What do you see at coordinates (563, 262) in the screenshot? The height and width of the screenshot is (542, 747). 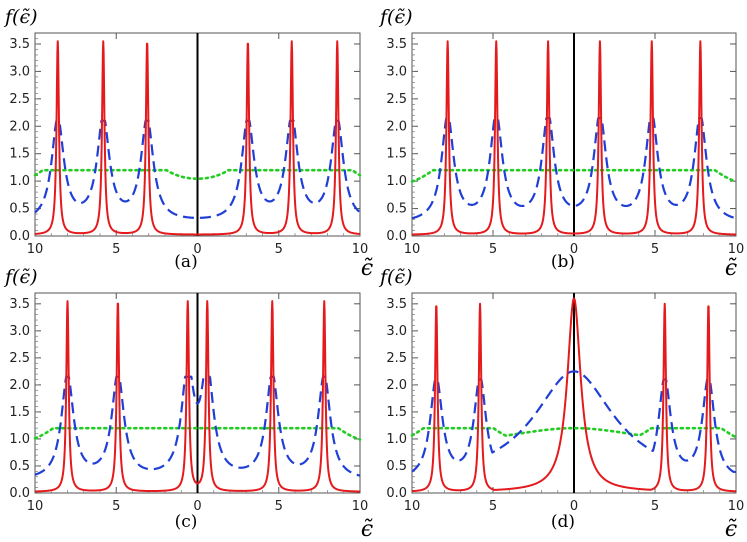 I see `panel-caption: (b)` at bounding box center [563, 262].